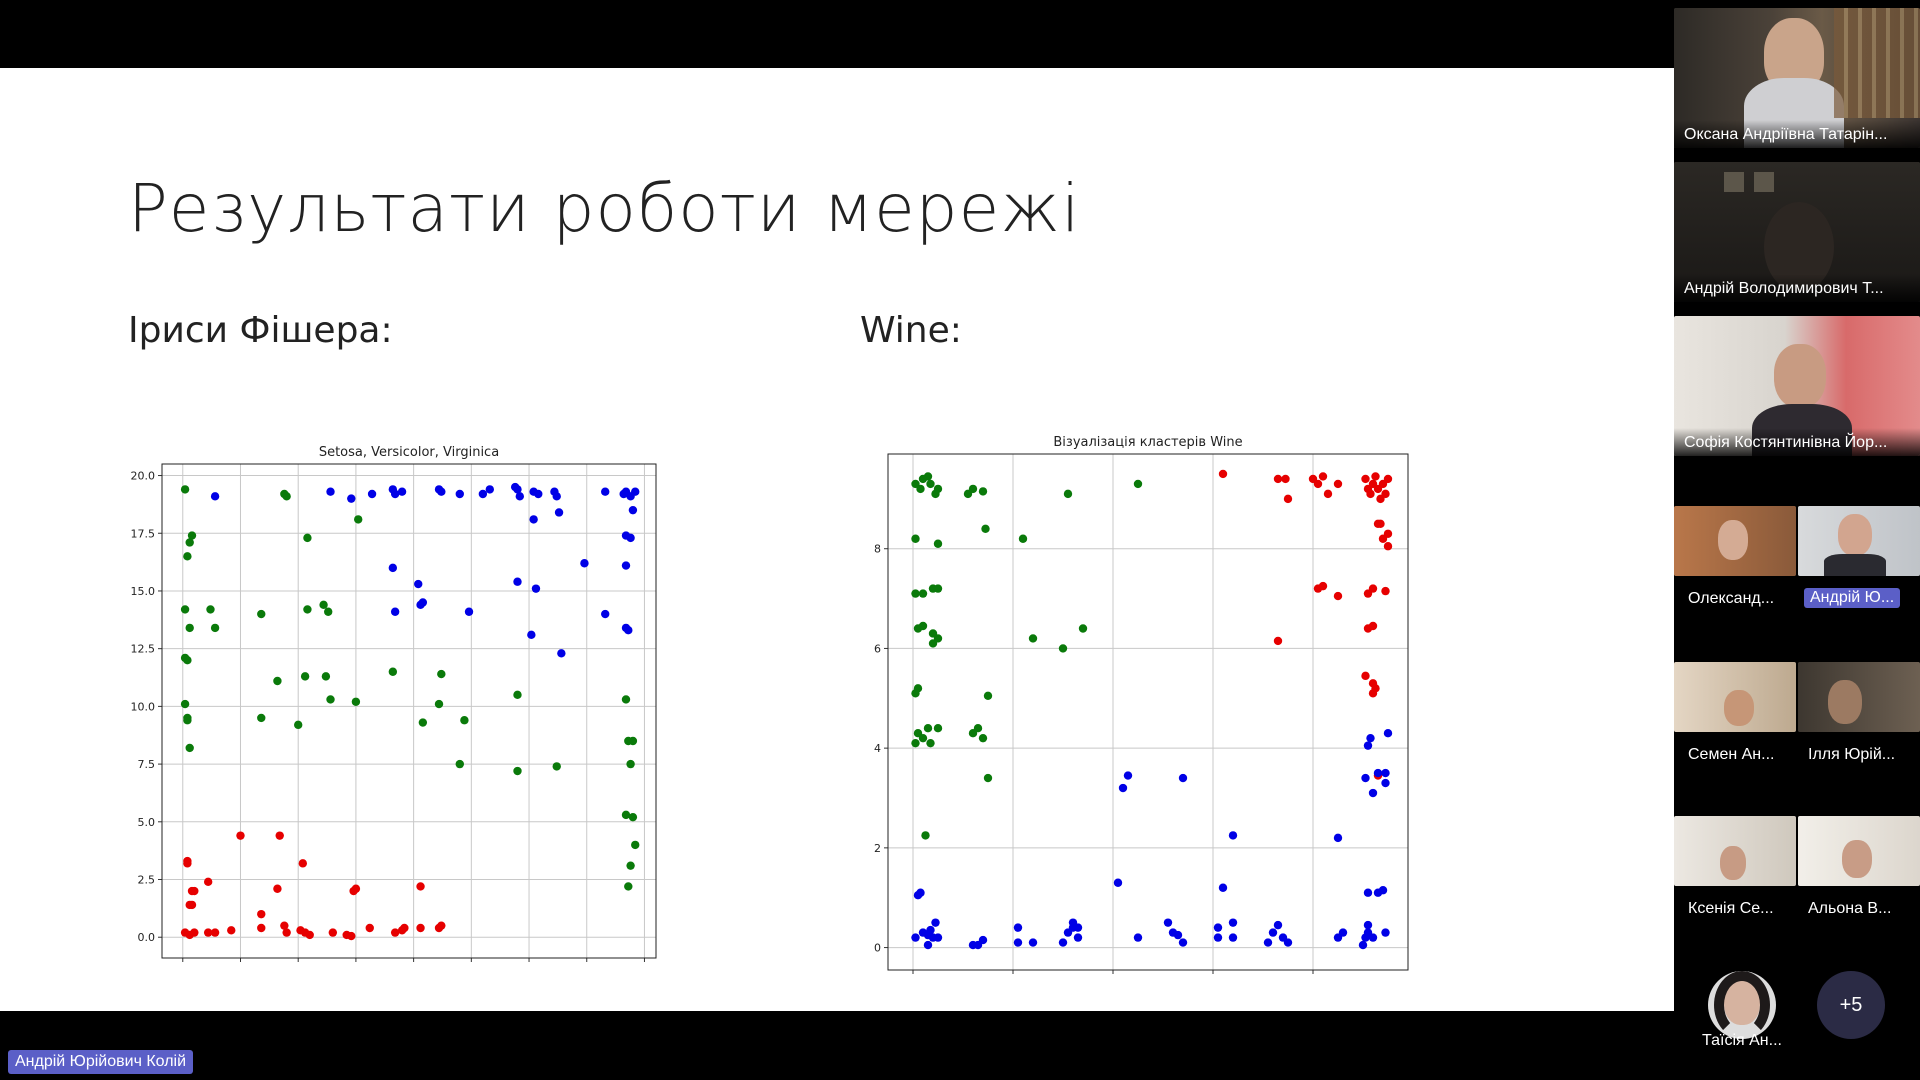 This screenshot has width=1920, height=1080. Describe the element at coordinates (101, 1062) in the screenshot. I see `presenter-name-label: Андрій Юрійович Колій` at that location.